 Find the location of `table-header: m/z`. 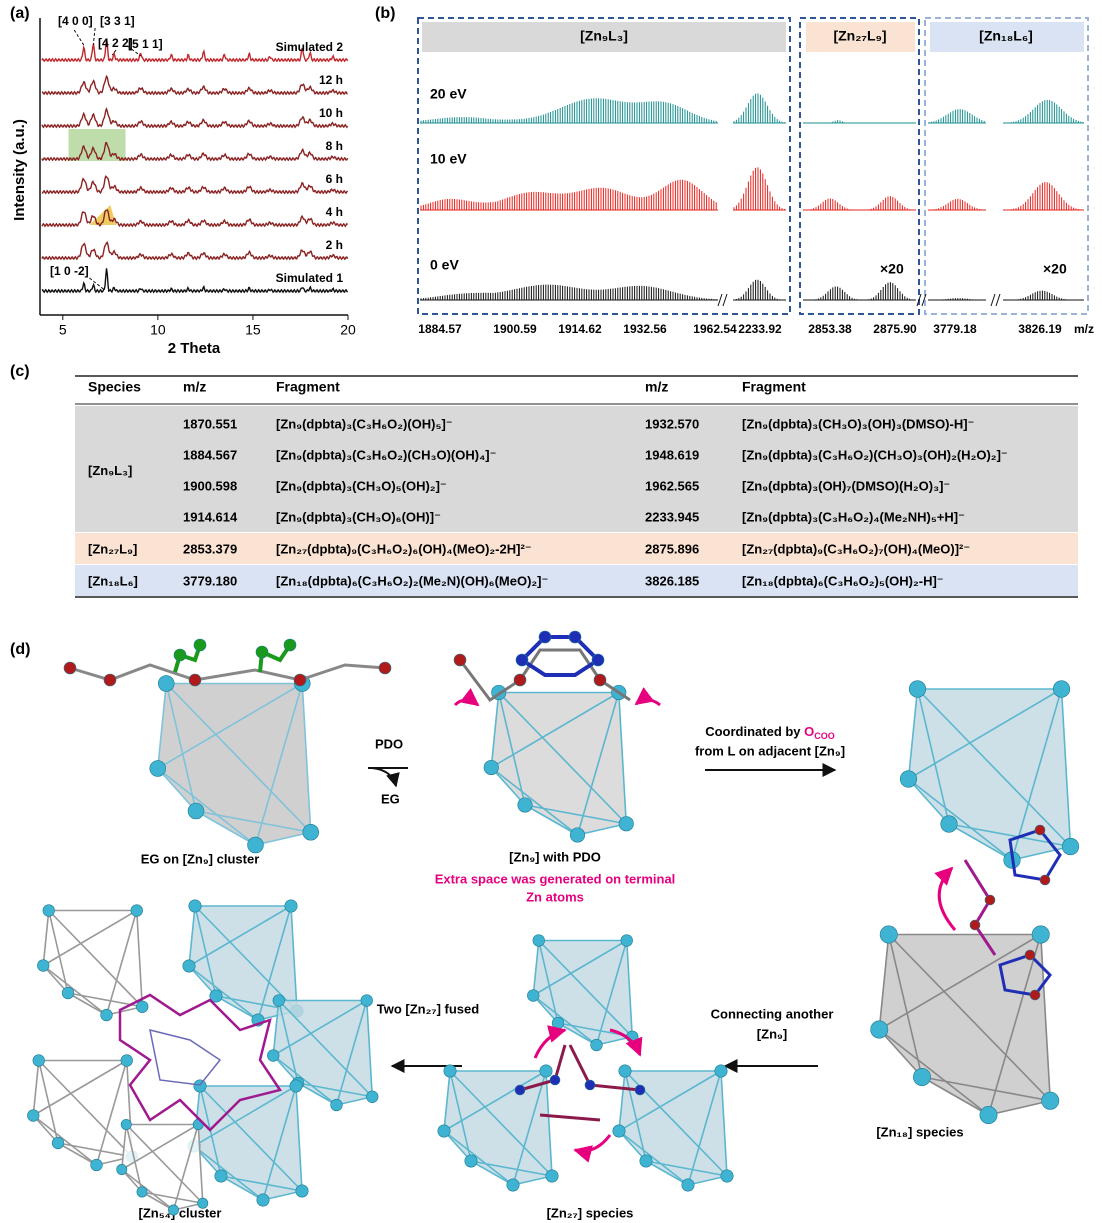

table-header: m/z is located at coordinates (656, 387).